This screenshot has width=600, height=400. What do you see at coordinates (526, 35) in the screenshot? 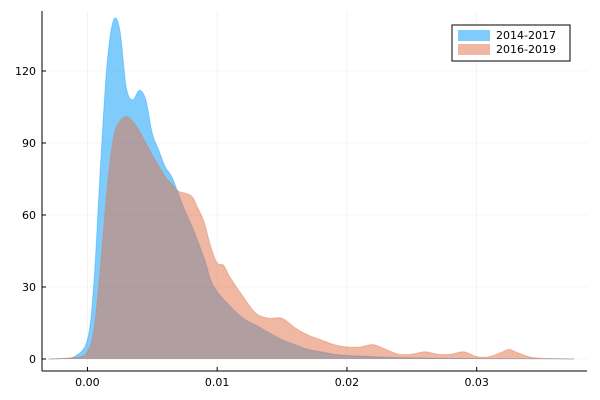
I see `legend-label-1: 2014-2017` at bounding box center [526, 35].